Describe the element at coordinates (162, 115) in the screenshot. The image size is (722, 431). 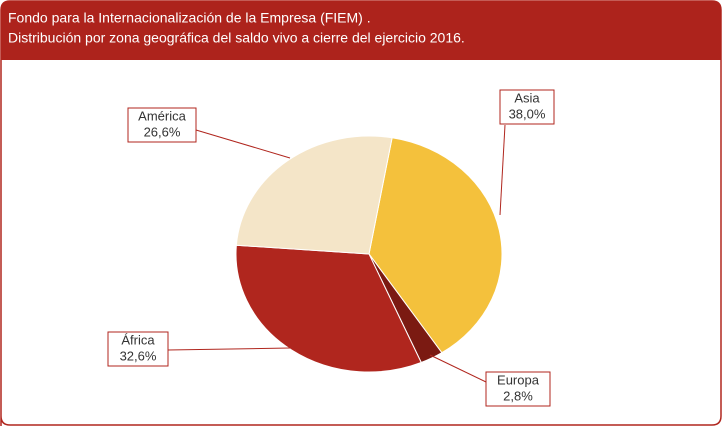
I see `slice-label: América` at that location.